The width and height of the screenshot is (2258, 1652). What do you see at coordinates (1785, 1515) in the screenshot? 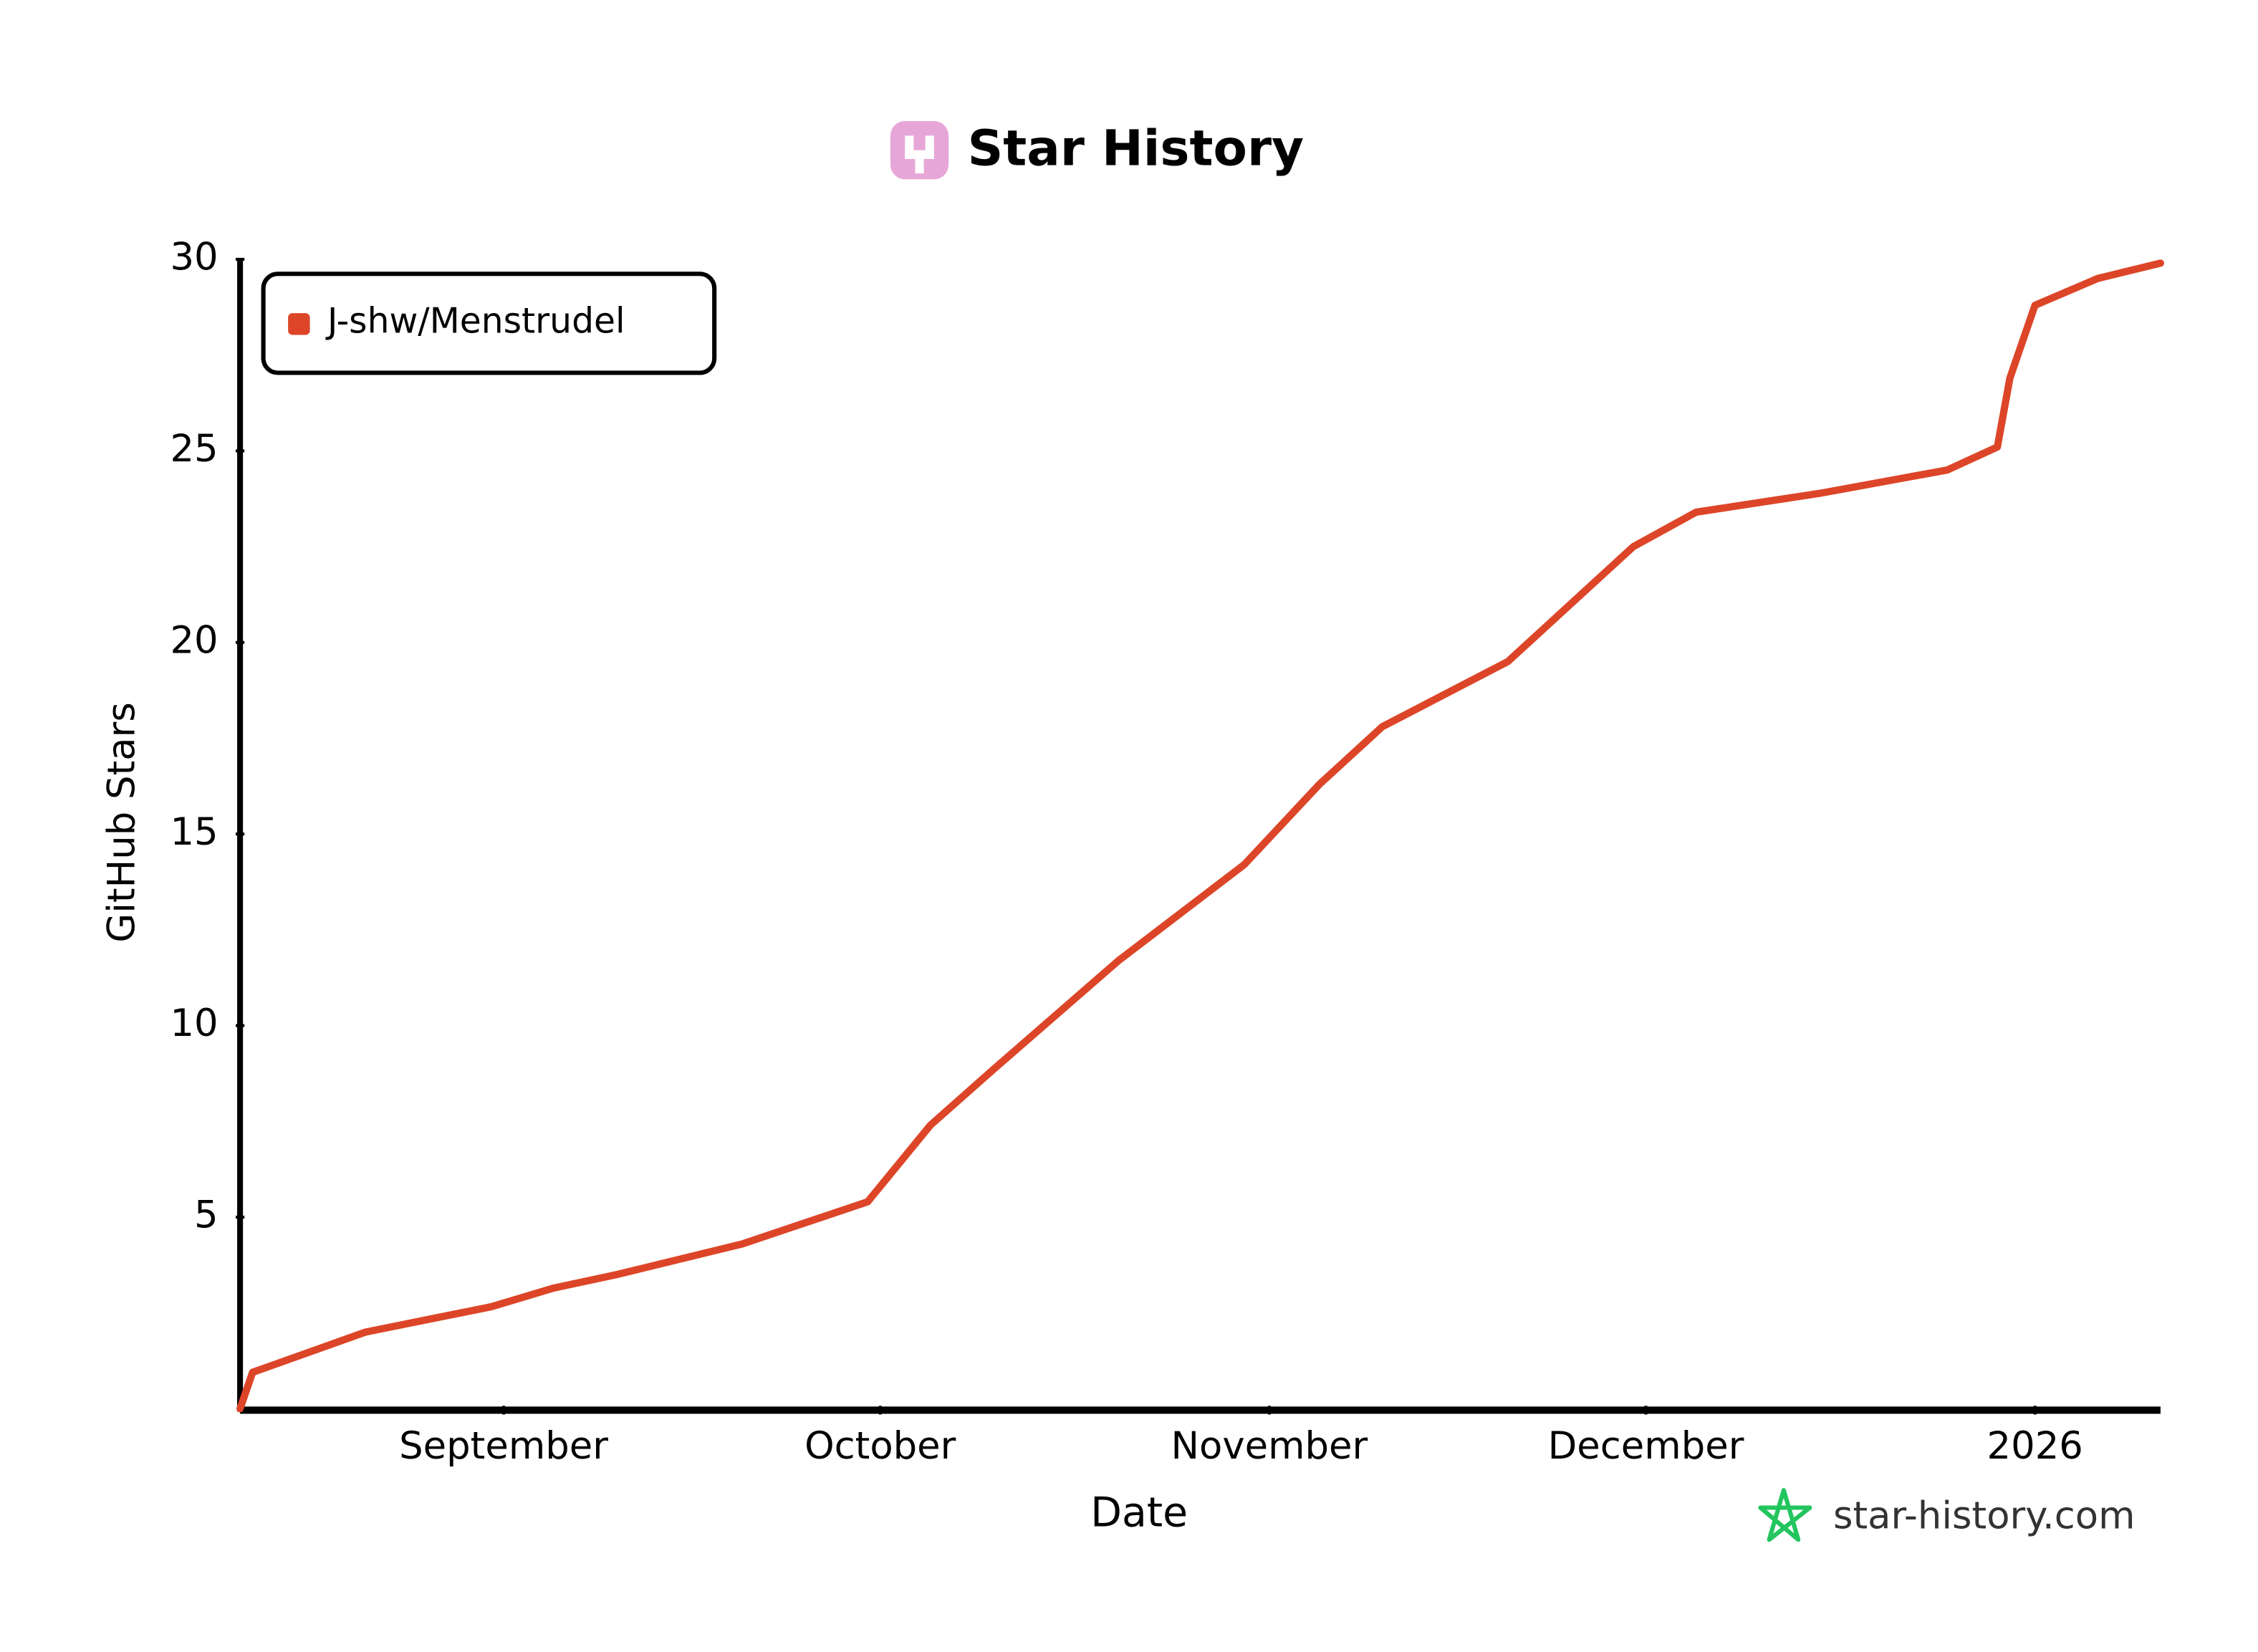
I see `watermark-logo` at bounding box center [1785, 1515].